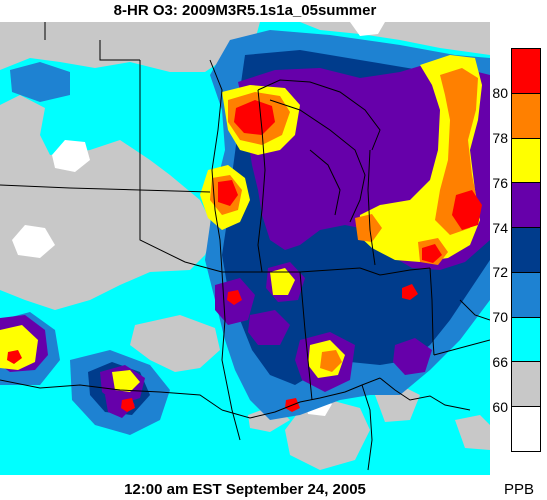 This screenshot has height=500, width=547. I want to click on legend-tick-label: 70, so click(500, 317).